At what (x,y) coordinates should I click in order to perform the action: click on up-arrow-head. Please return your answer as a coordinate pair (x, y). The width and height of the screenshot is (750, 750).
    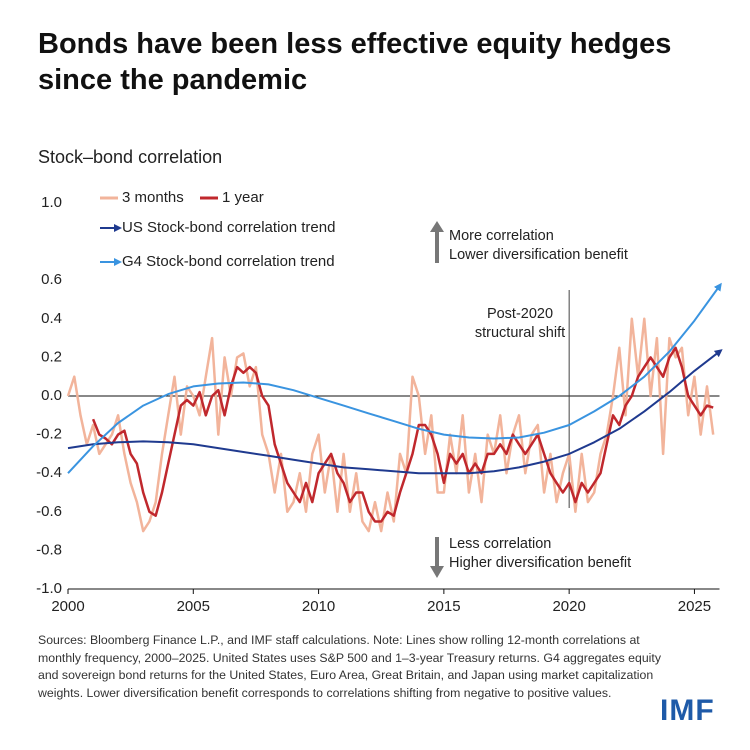
    Looking at the image, I should click on (437, 226).